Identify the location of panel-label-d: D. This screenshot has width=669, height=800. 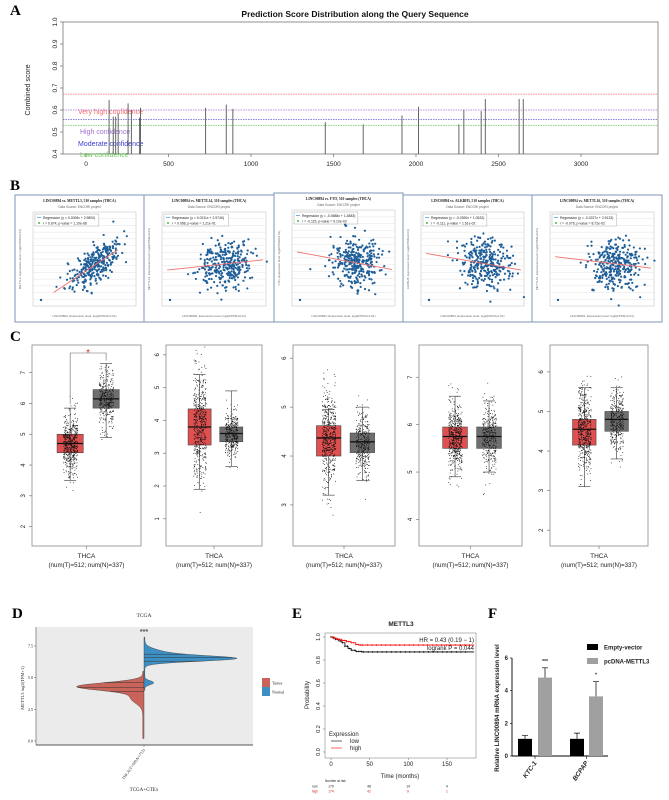
(17, 614).